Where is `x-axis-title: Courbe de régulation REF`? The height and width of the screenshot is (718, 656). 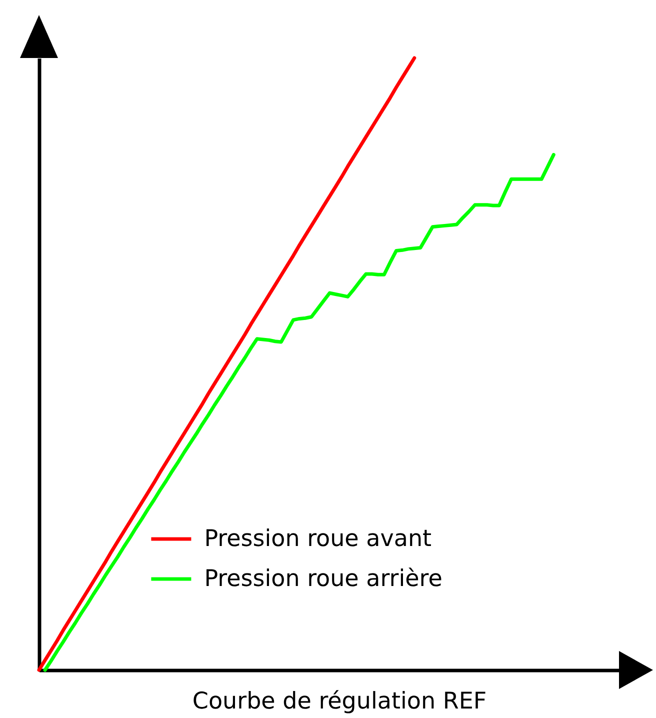
x-axis-title: Courbe de régulation REF is located at coordinates (339, 701).